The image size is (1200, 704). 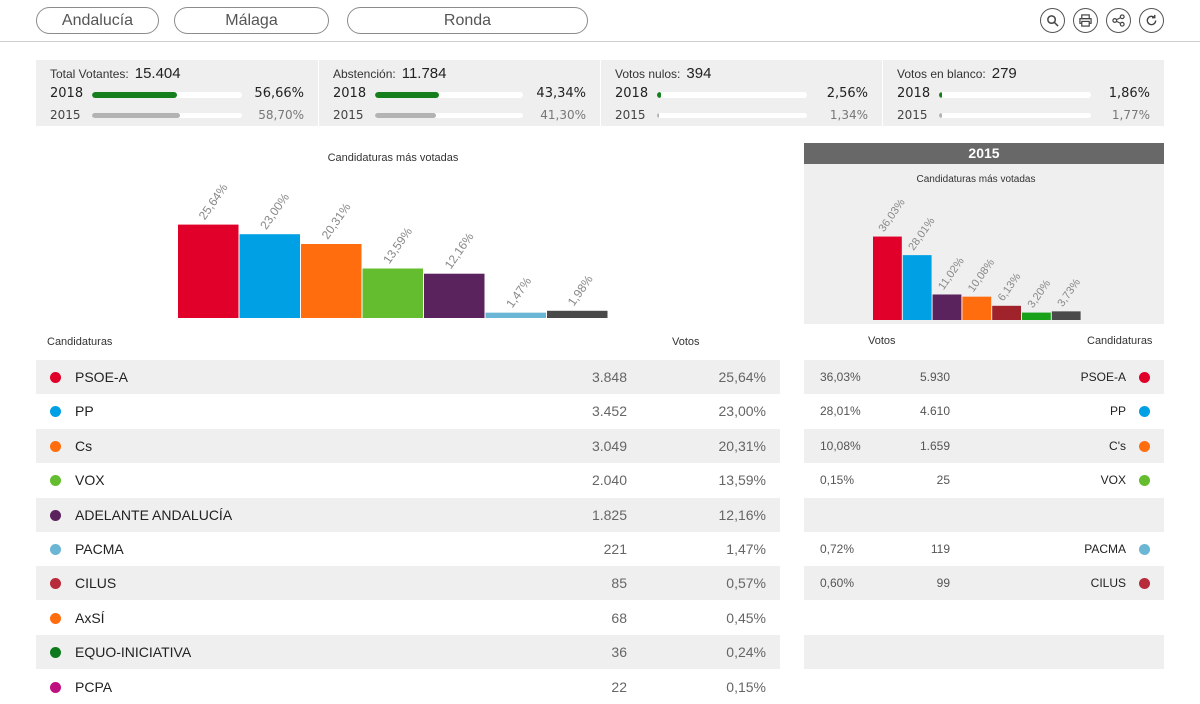 I want to click on bar-value-label: 13,59%, so click(x=397, y=246).